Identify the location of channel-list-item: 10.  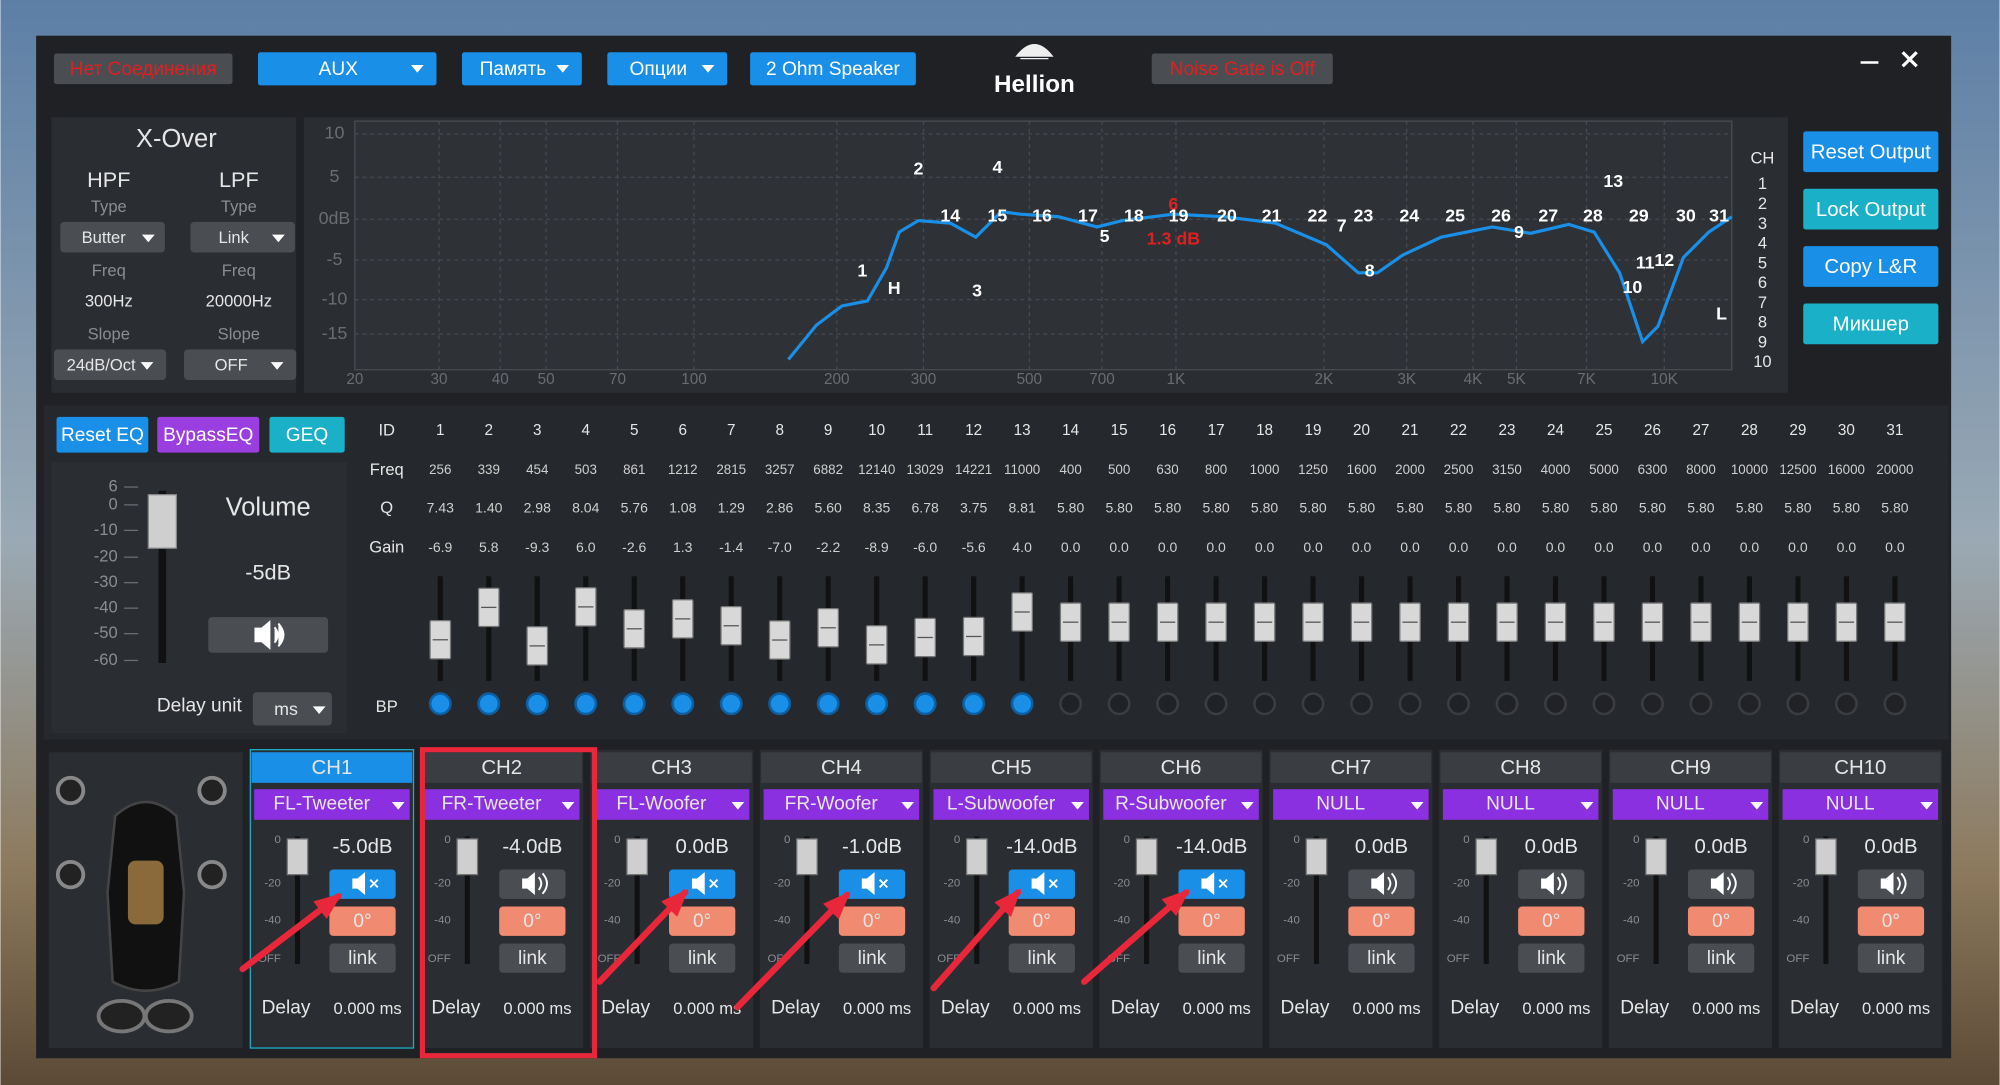
(1762, 361).